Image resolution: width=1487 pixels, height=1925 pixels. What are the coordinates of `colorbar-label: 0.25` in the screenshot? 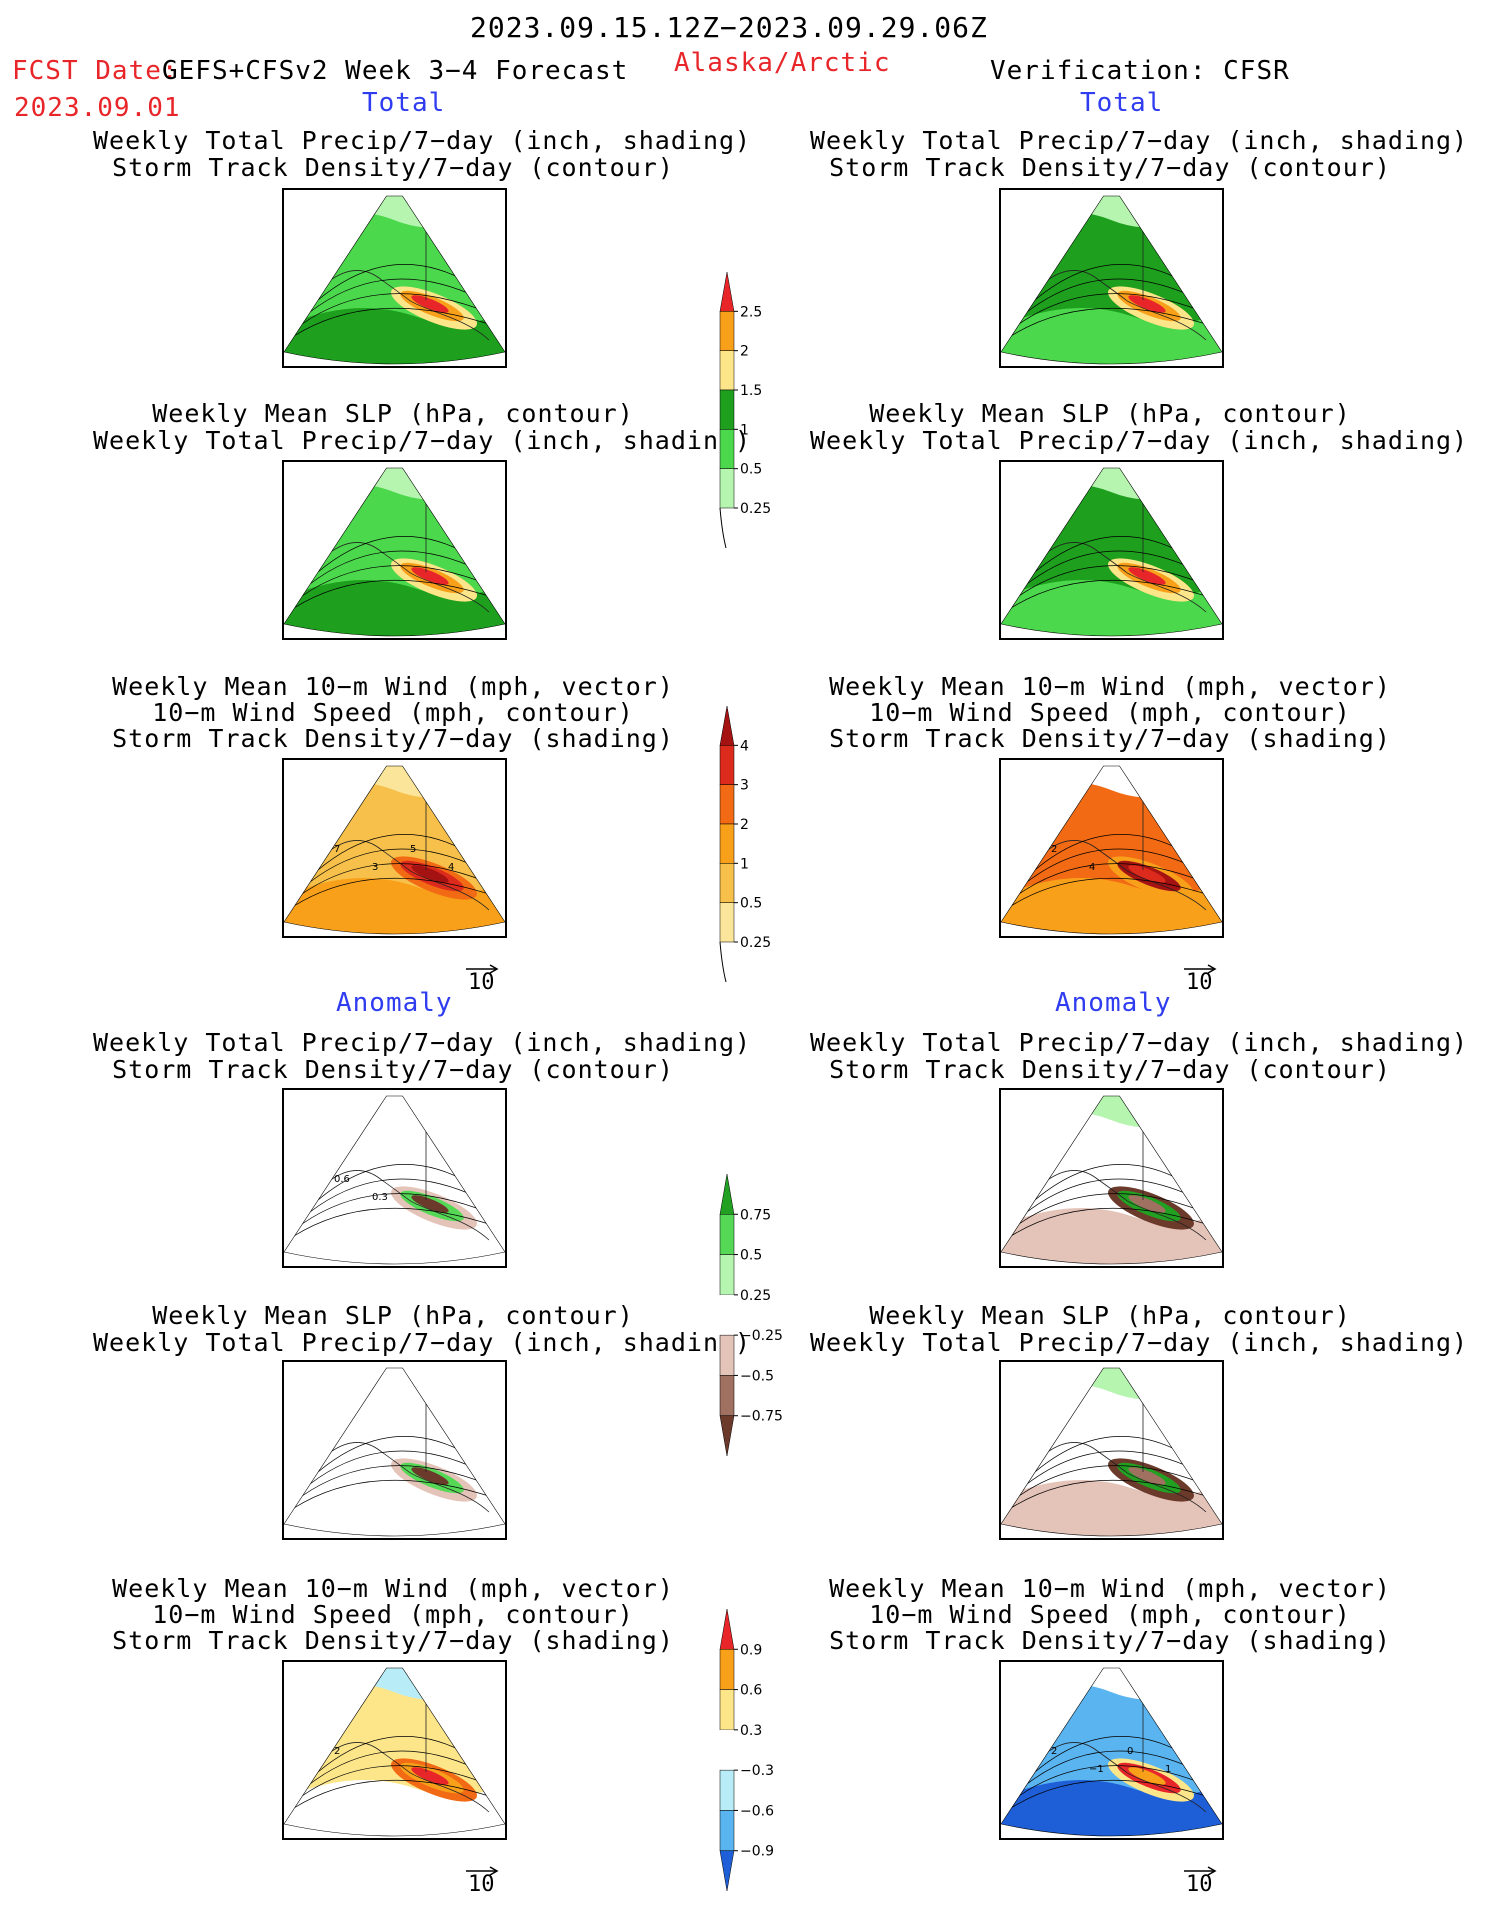 It's located at (755, 943).